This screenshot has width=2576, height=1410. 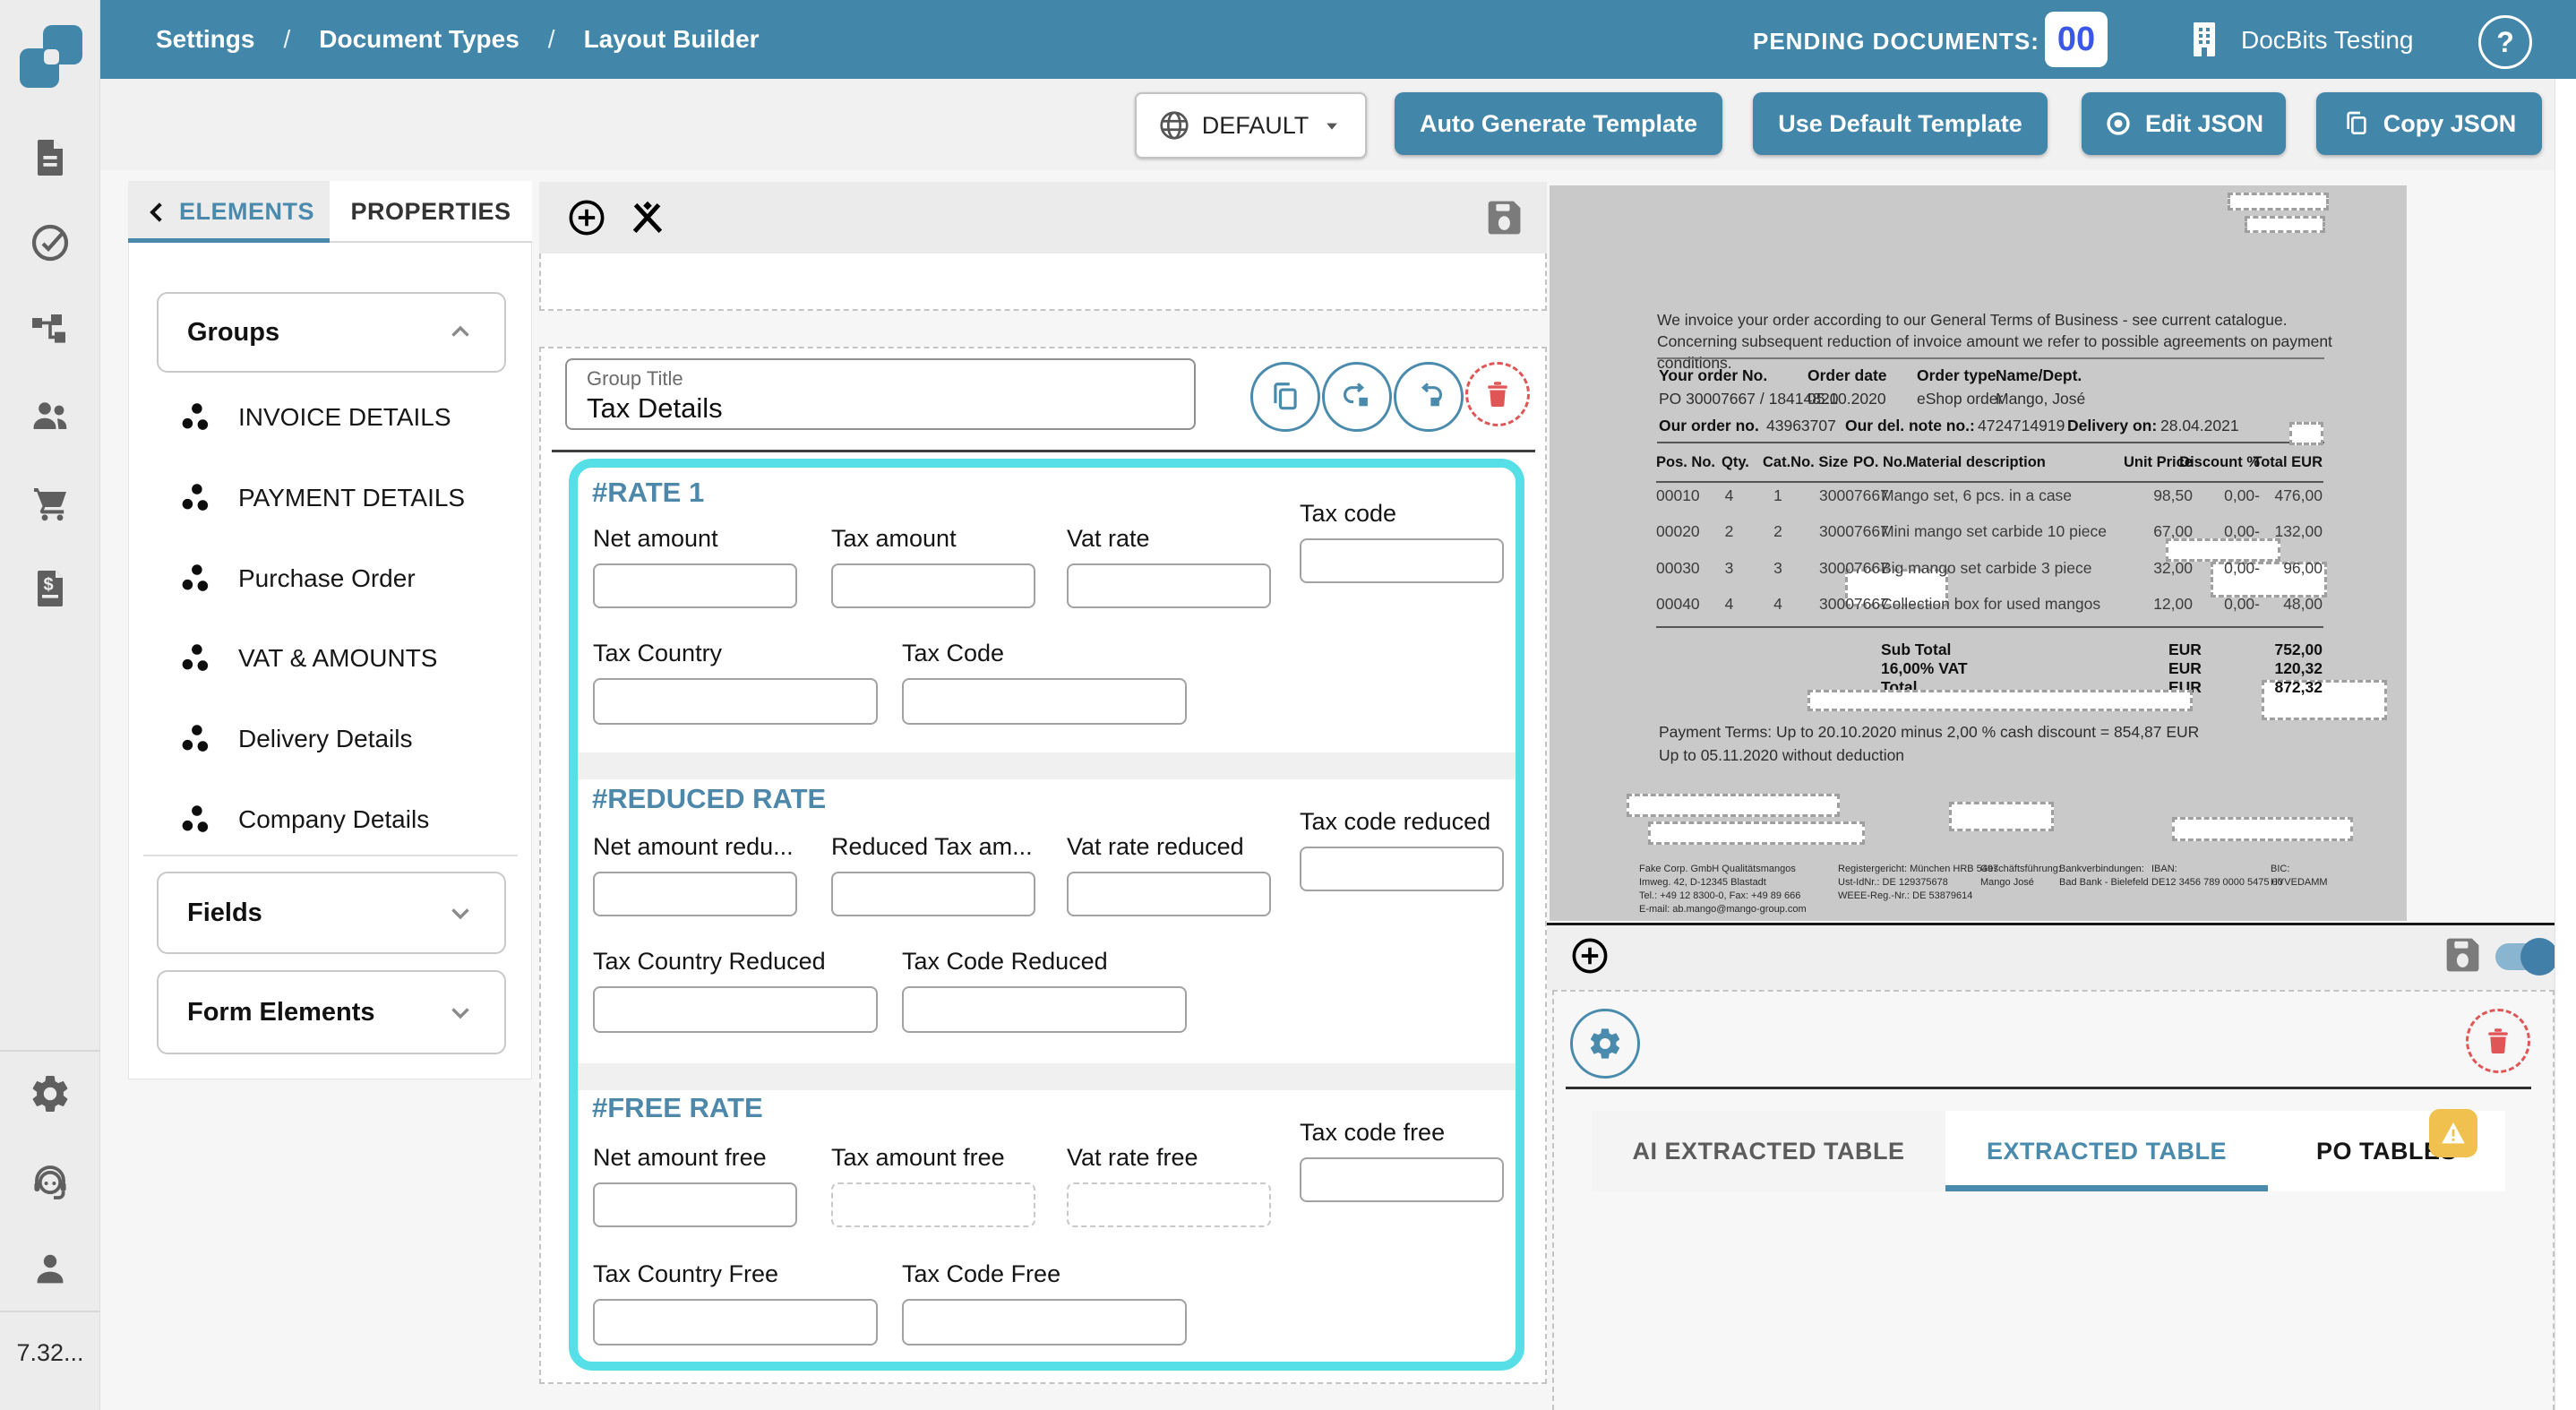 What do you see at coordinates (2185, 649) in the screenshot?
I see `total-cur: EUR` at bounding box center [2185, 649].